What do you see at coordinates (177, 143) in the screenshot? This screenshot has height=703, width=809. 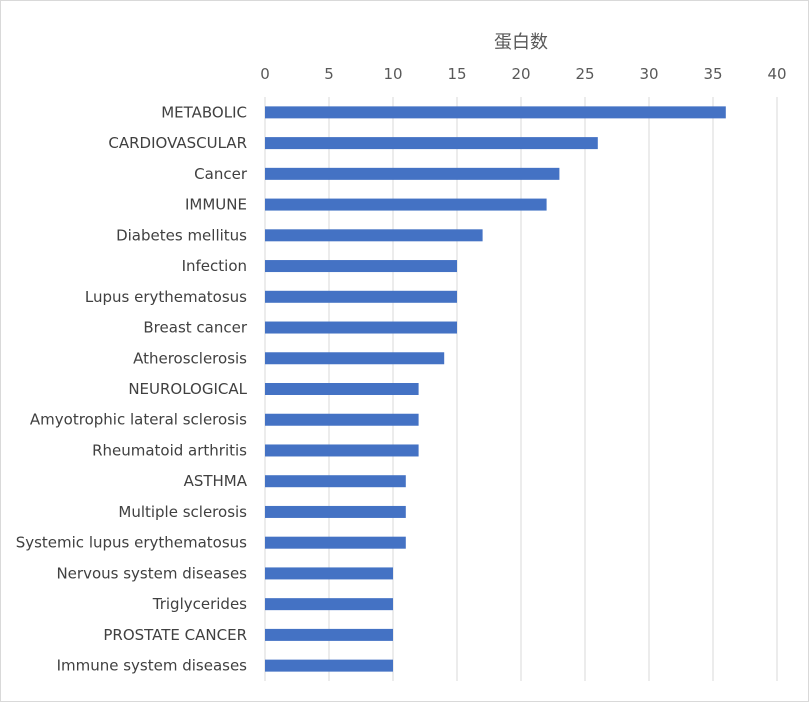 I see `category-label: CARDIOVASCULAR` at bounding box center [177, 143].